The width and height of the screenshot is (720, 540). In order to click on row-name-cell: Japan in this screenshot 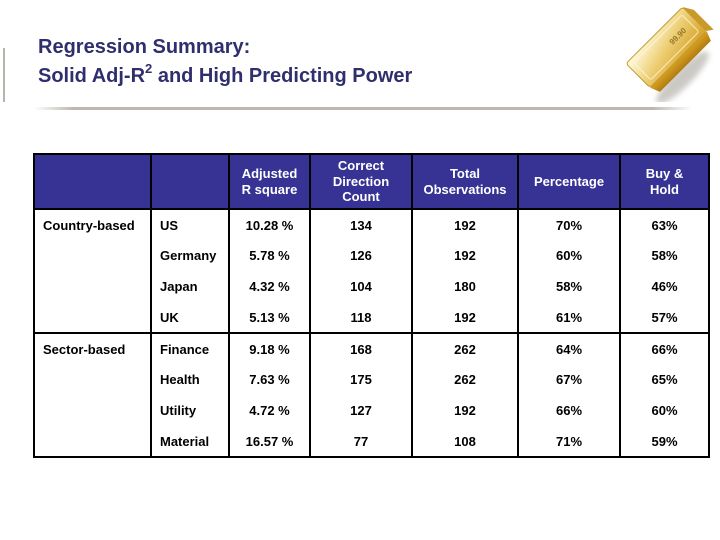, I will do `click(190, 286)`.